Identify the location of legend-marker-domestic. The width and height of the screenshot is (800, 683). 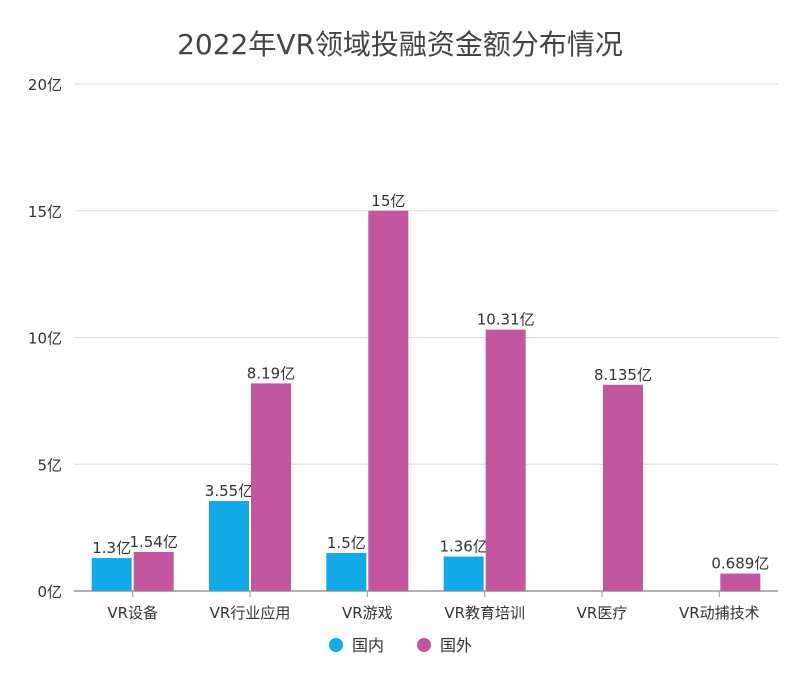
(336, 645).